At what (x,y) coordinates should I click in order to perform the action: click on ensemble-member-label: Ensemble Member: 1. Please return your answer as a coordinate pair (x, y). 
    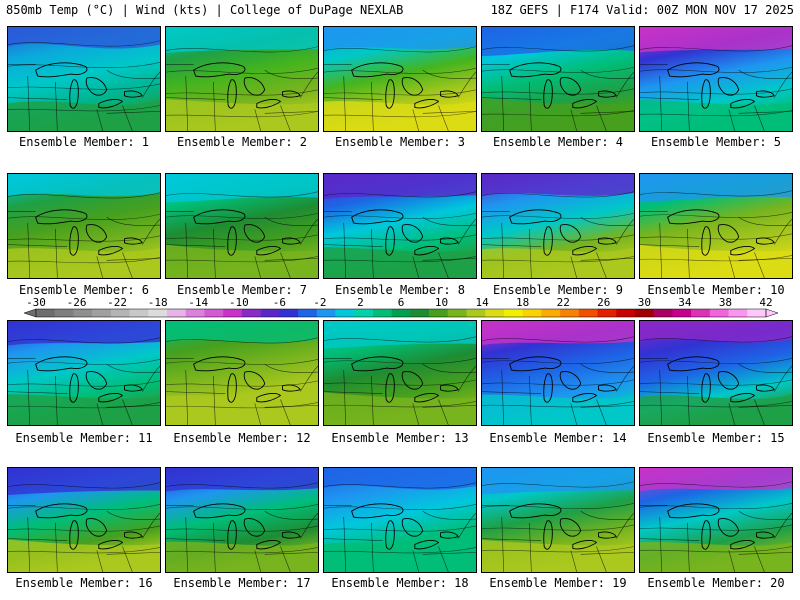
    Looking at the image, I should click on (84, 142).